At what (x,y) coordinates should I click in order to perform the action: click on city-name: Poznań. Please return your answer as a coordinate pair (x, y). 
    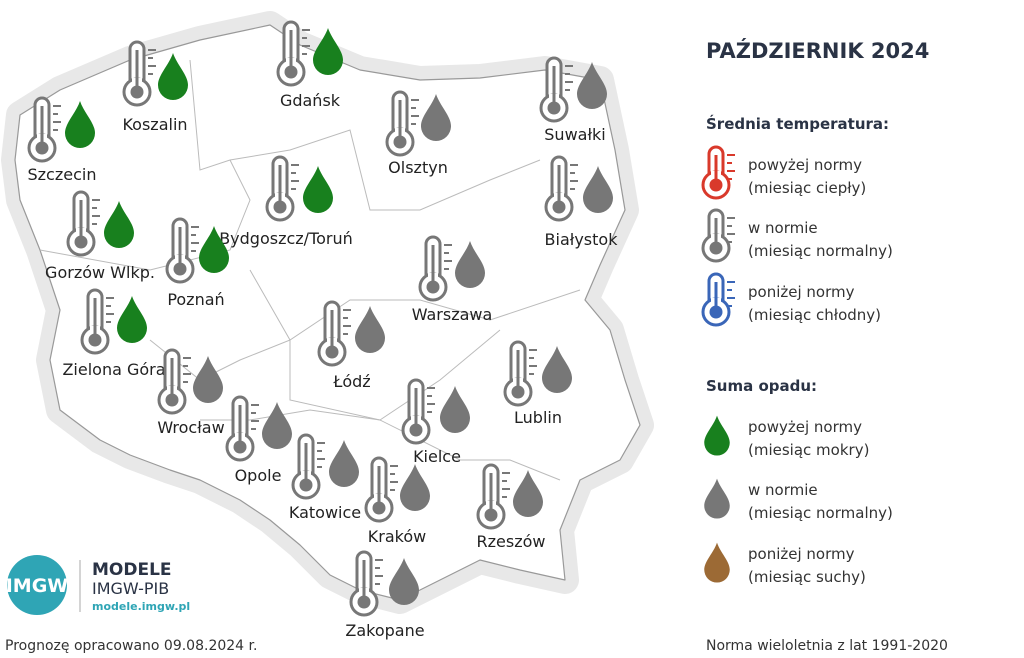
    Looking at the image, I should click on (195, 299).